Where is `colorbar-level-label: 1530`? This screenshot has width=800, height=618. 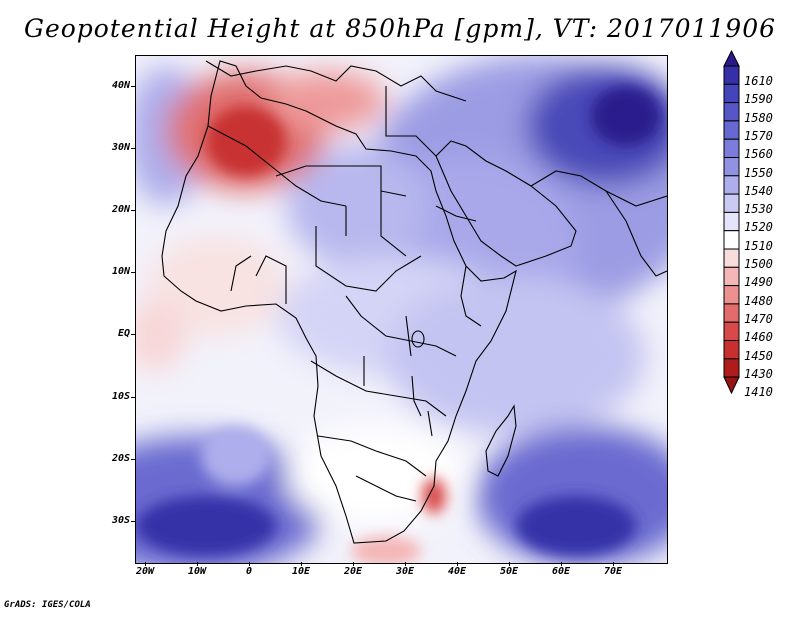
colorbar-level-label: 1530 is located at coordinates (758, 209).